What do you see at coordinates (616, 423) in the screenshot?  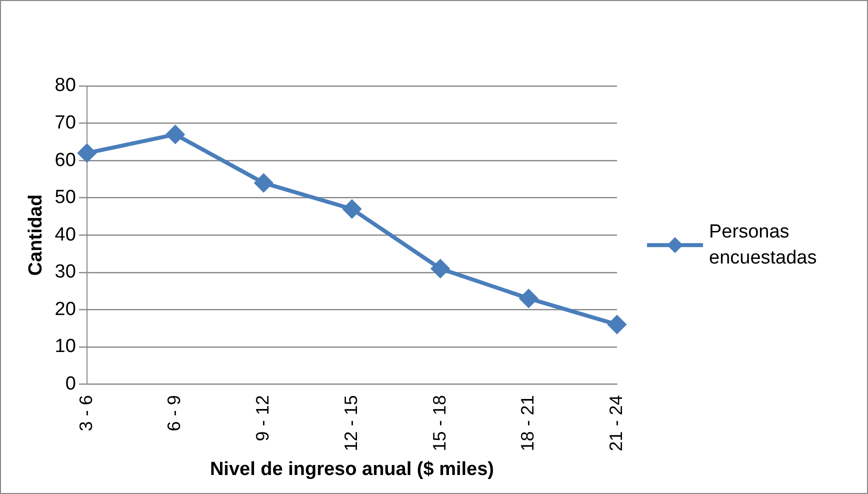 I see `x-tick-label: 21 - 24` at bounding box center [616, 423].